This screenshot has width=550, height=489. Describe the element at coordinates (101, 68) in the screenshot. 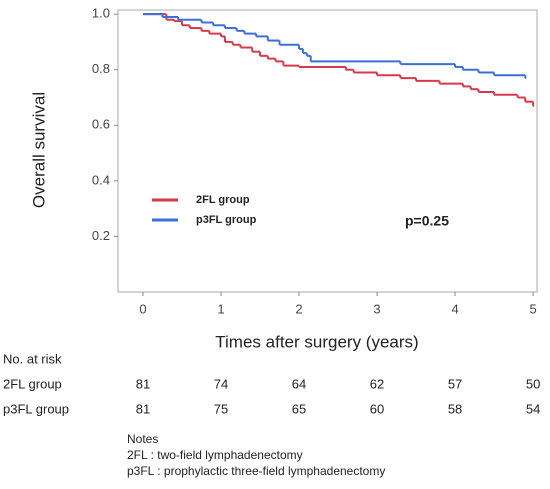

I see `y-tick-label: 0.8` at that location.